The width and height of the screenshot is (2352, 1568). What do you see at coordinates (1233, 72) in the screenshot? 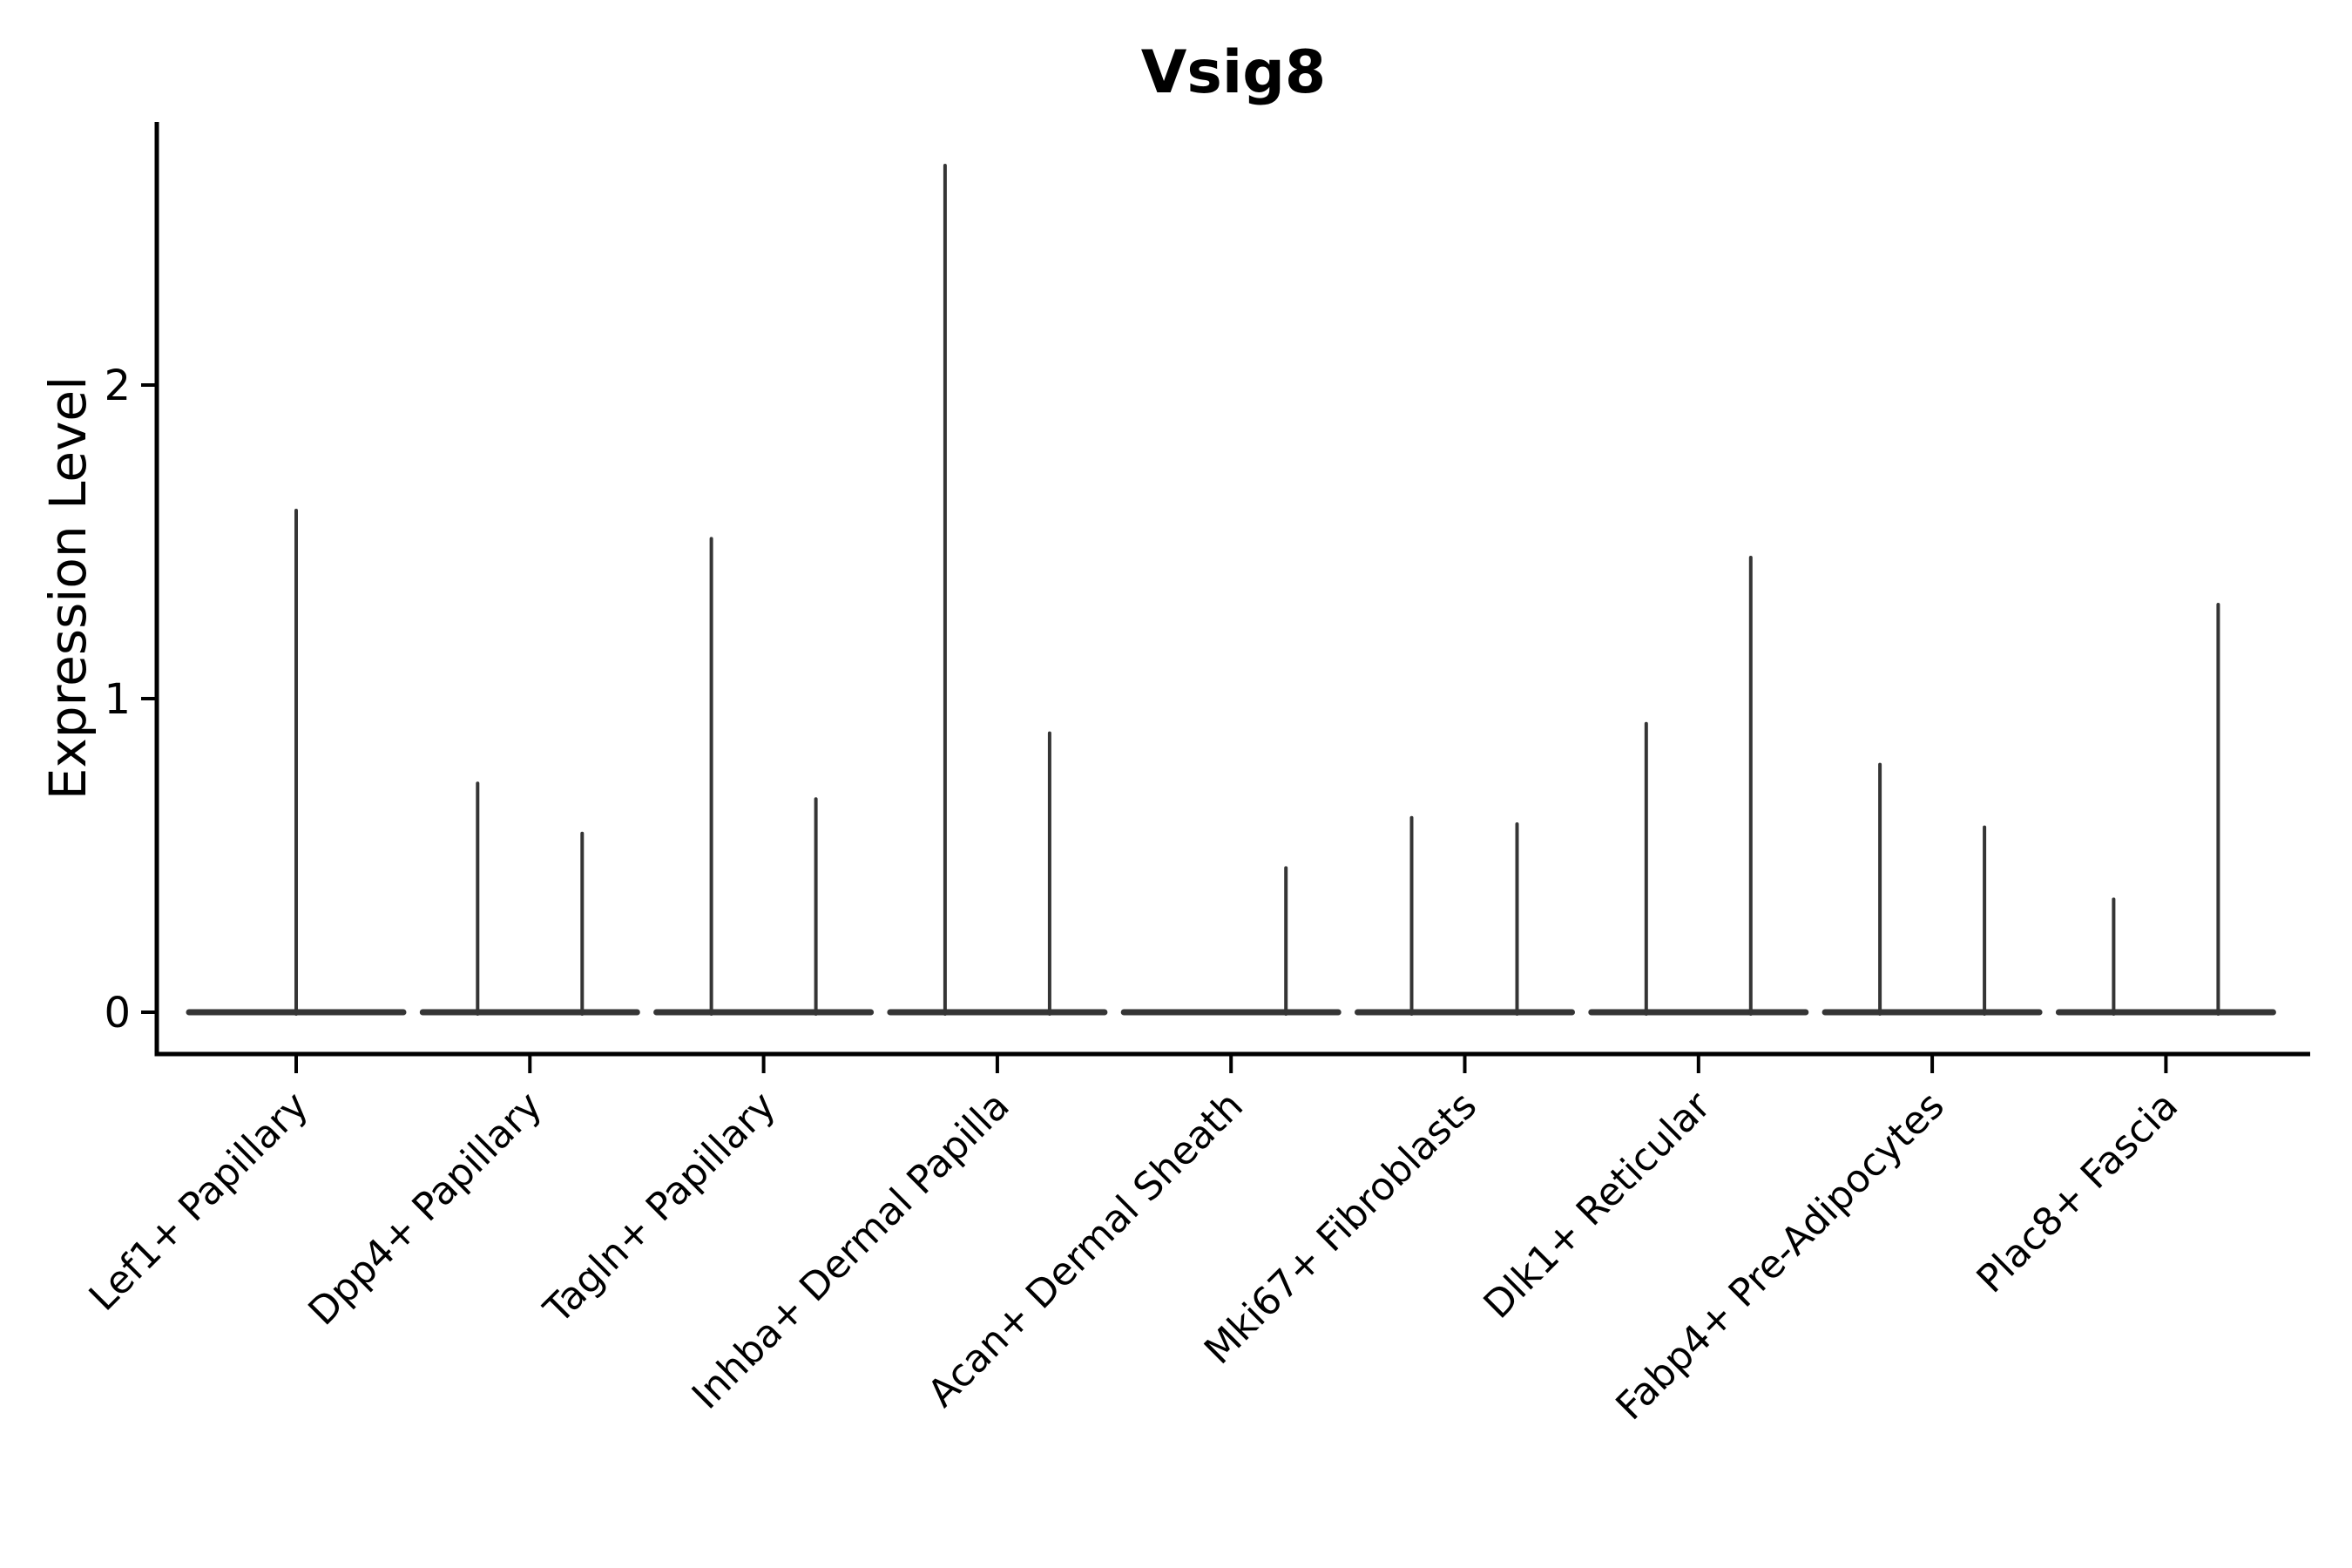
I see `chart-title: Vsig8` at bounding box center [1233, 72].